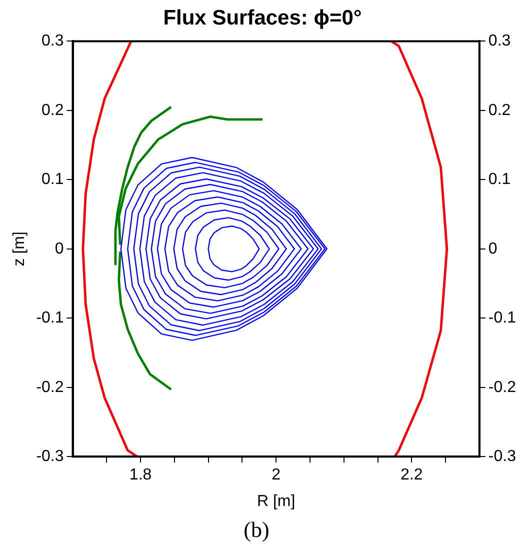 Image resolution: width=523 pixels, height=553 pixels. Describe the element at coordinates (499, 179) in the screenshot. I see `y2-tick-label: 0.1` at that location.